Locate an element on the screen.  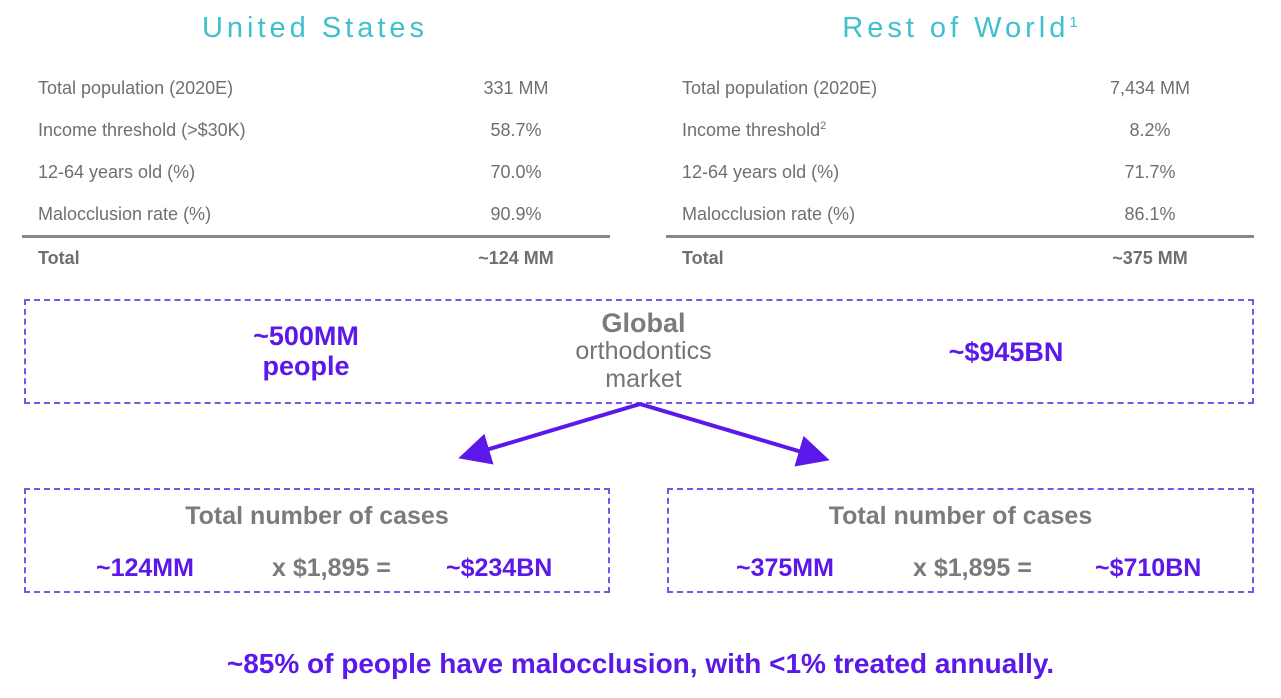
table-row: Malocclusion rate (%) 86.1% is located at coordinates (960, 215).